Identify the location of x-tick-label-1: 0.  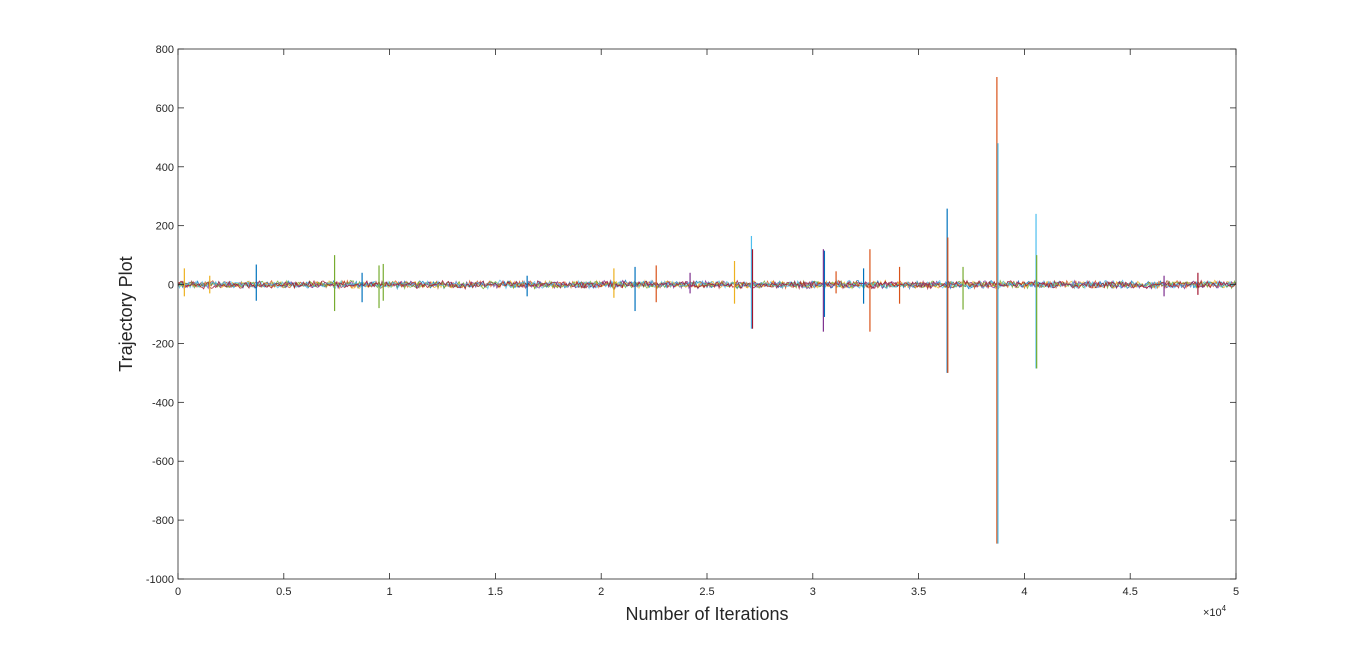
(178, 592).